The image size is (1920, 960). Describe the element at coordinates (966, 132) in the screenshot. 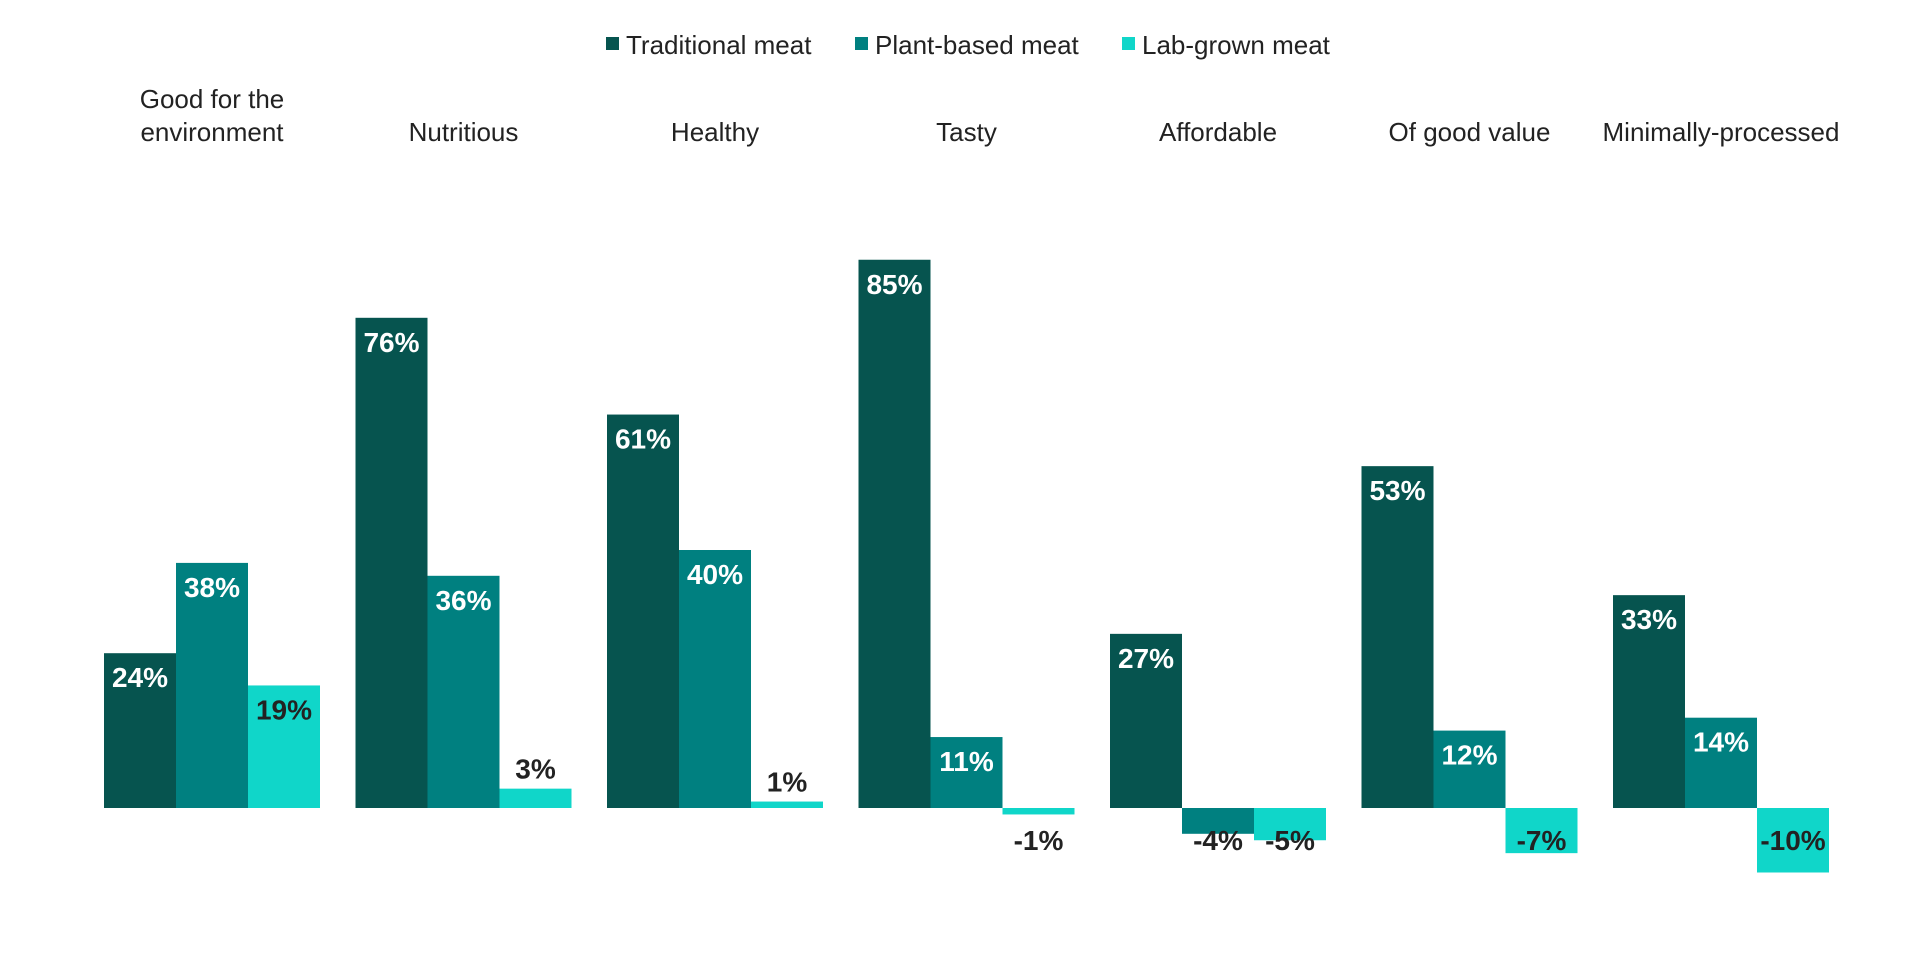

I see `category-label-tasty: Tasty` at that location.